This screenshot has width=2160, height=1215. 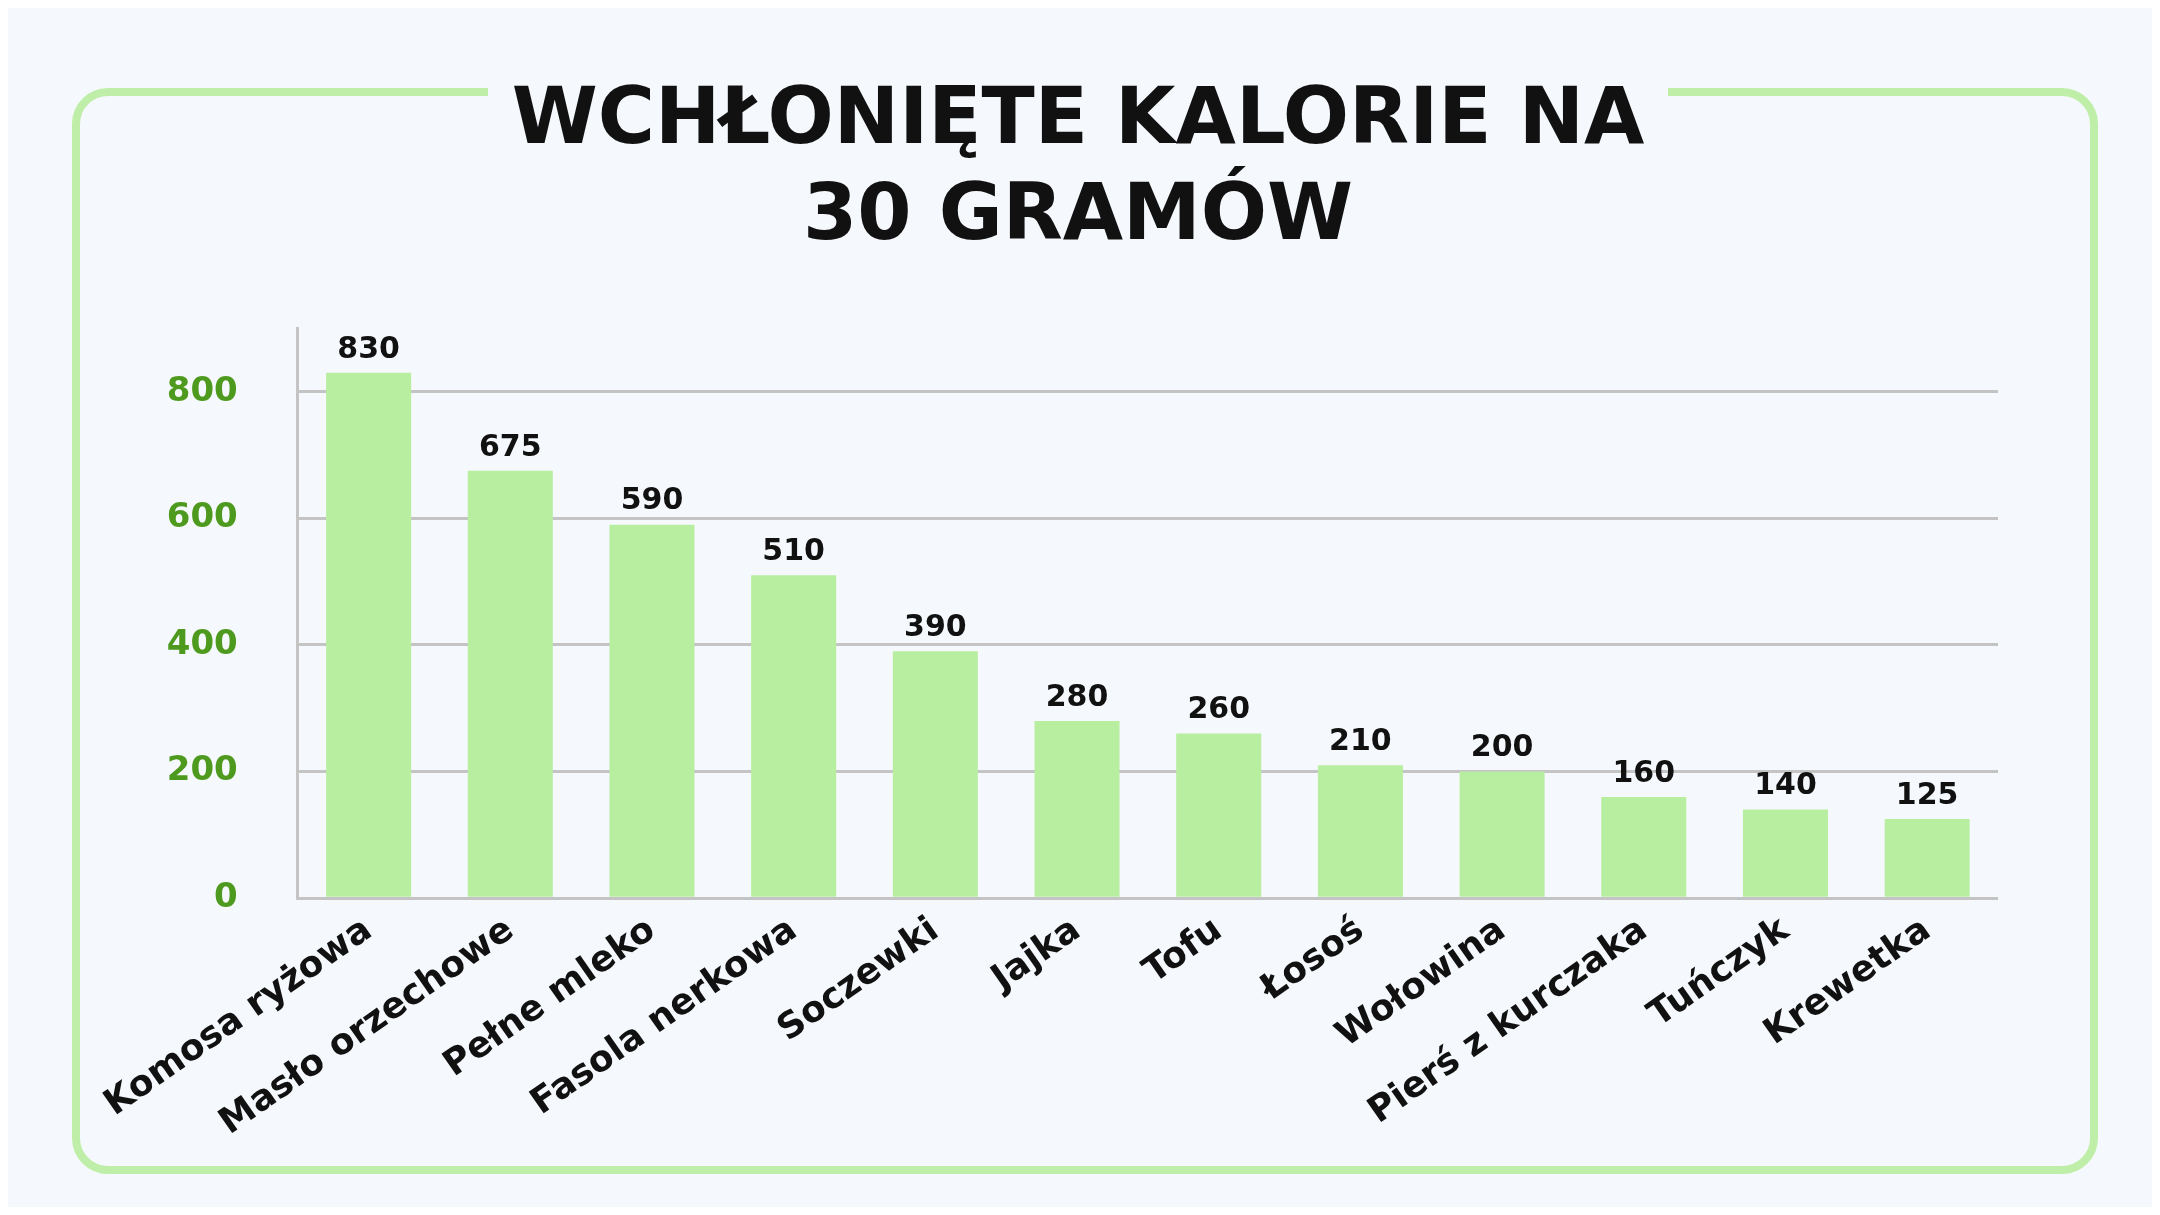 I want to click on data-label: 510, so click(x=793, y=550).